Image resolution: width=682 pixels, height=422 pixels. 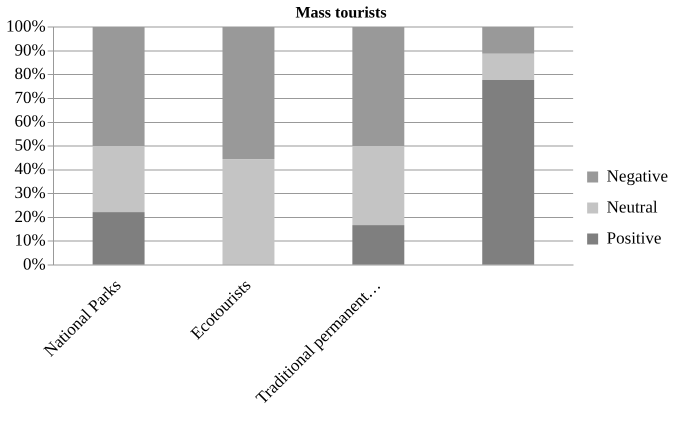 What do you see at coordinates (30, 216) in the screenshot?
I see `y-tick-label: 20%` at bounding box center [30, 216].